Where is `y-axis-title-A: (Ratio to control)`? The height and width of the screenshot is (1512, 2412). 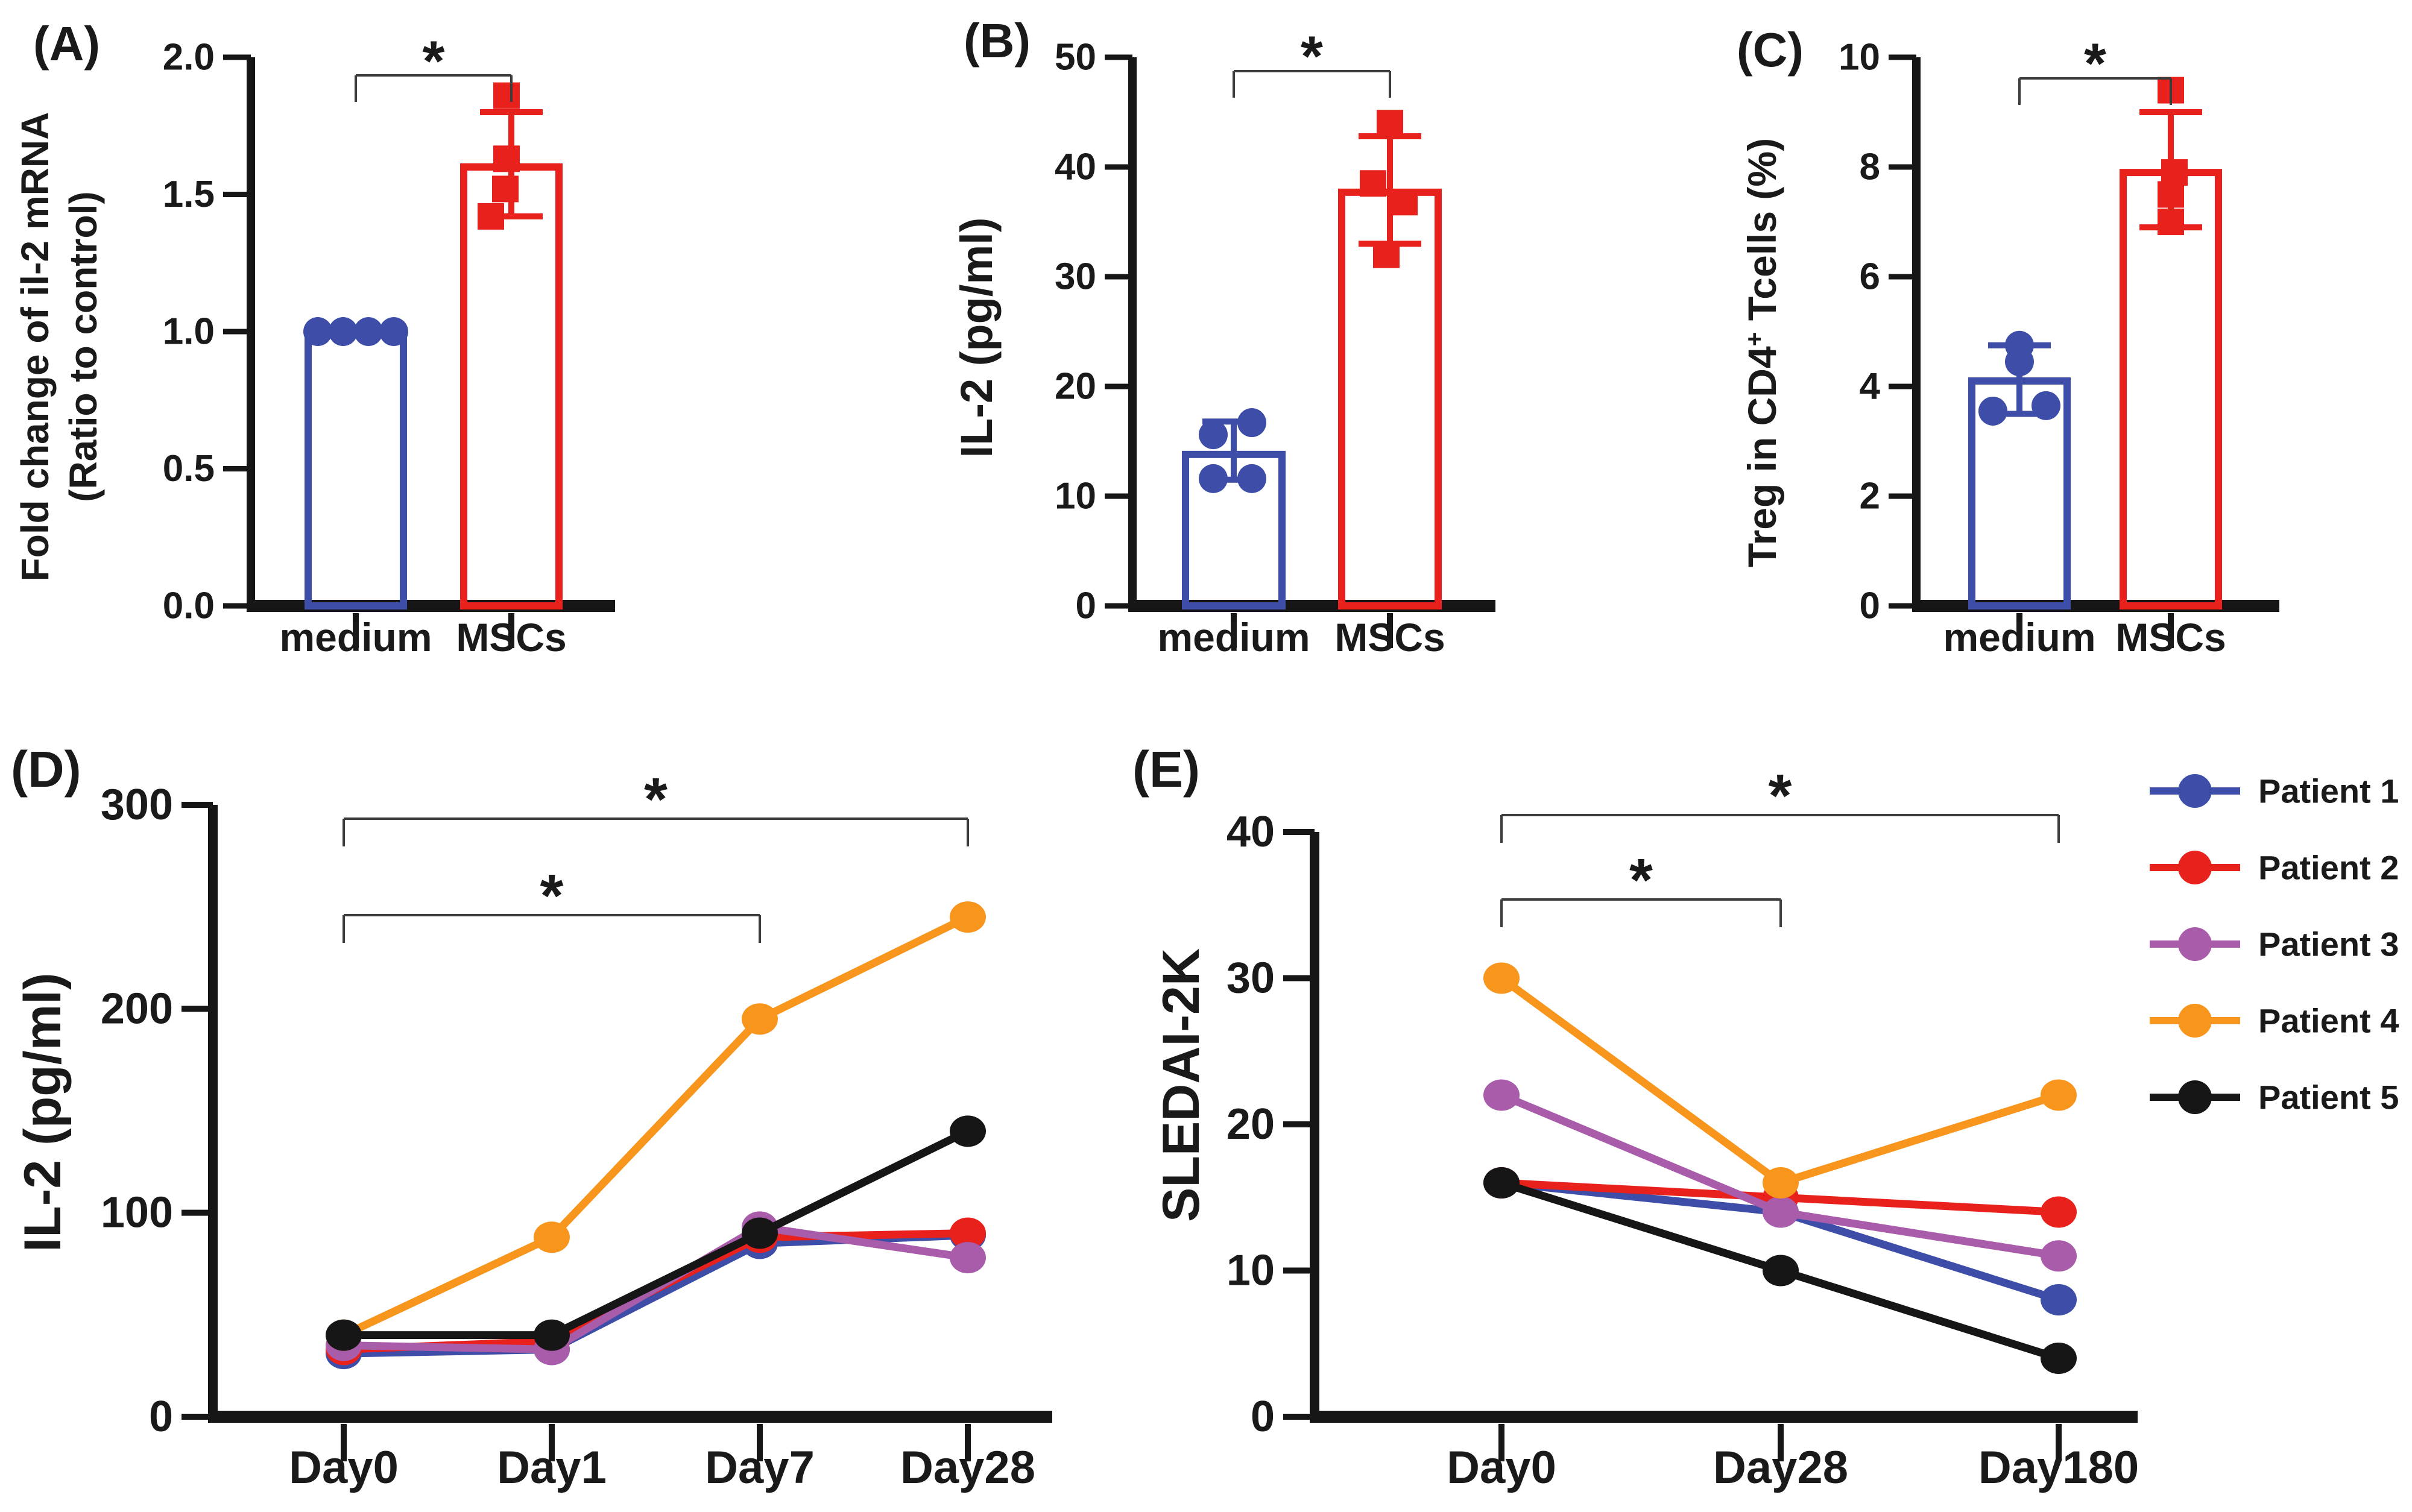
y-axis-title-A: (Ratio to control) is located at coordinates (83, 346).